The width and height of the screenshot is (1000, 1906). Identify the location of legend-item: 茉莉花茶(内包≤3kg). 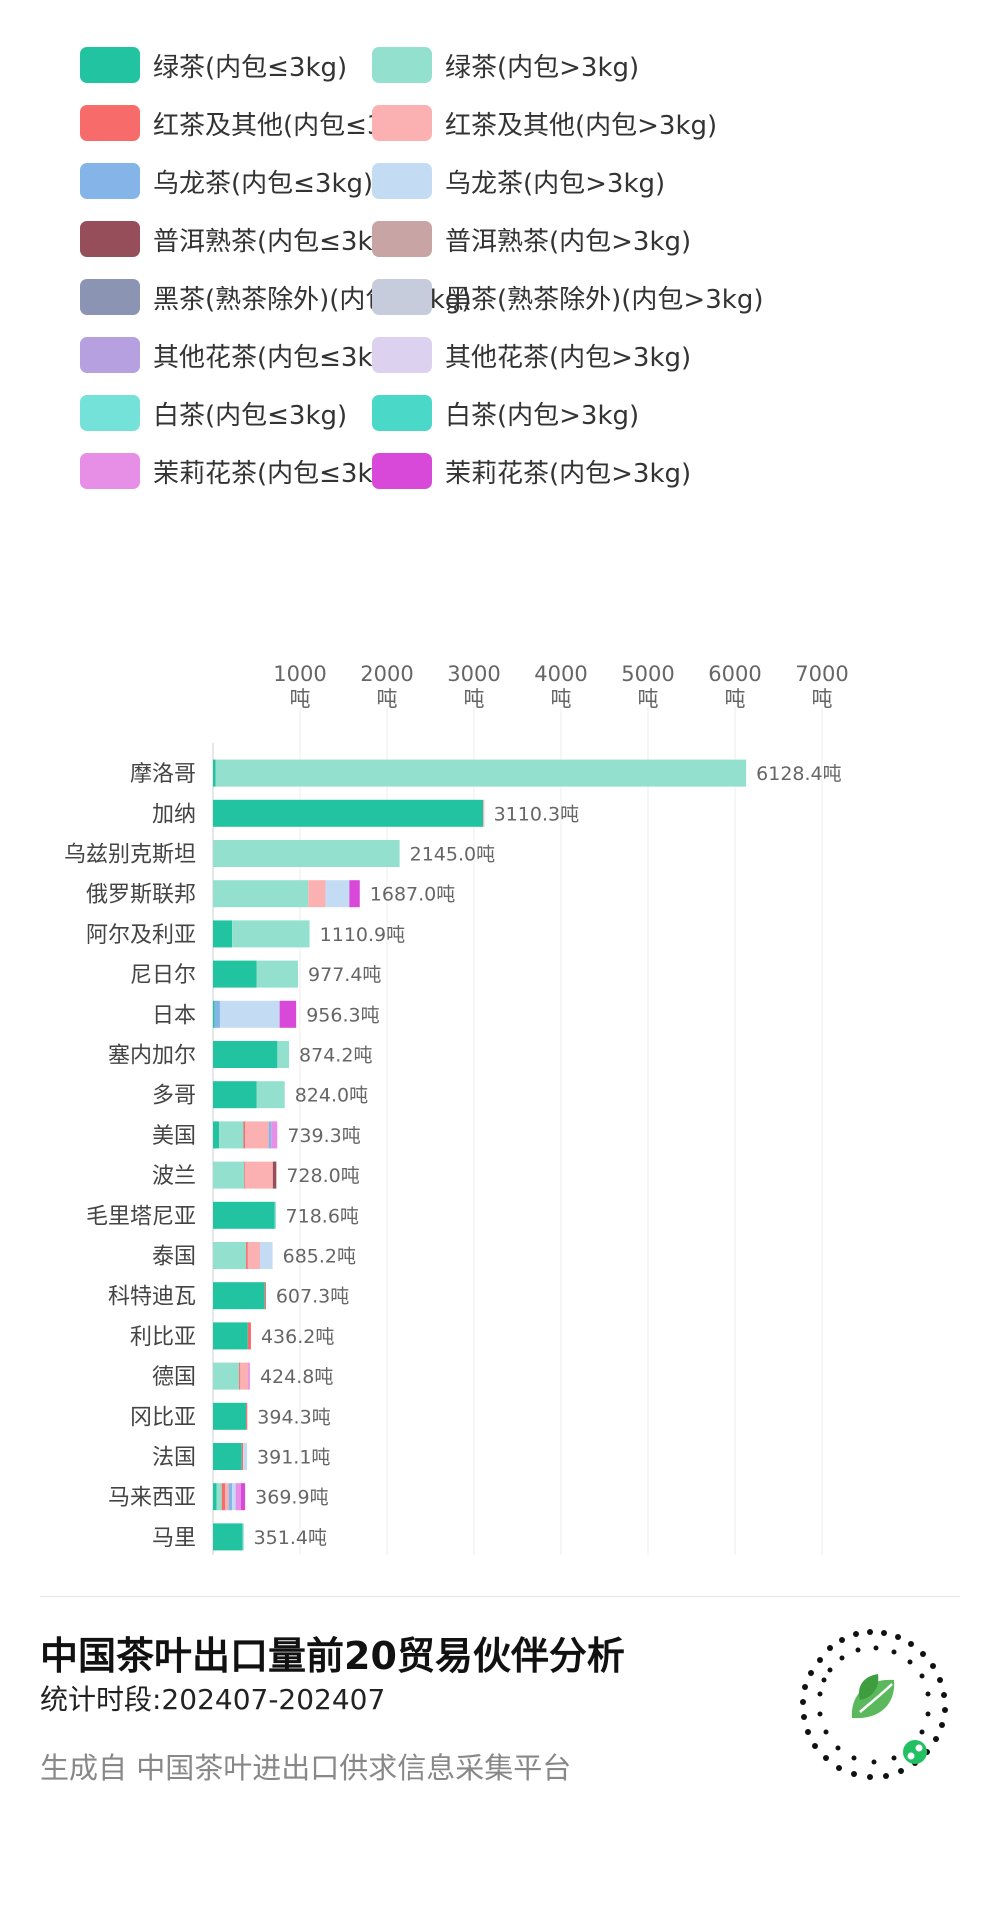
(239, 471).